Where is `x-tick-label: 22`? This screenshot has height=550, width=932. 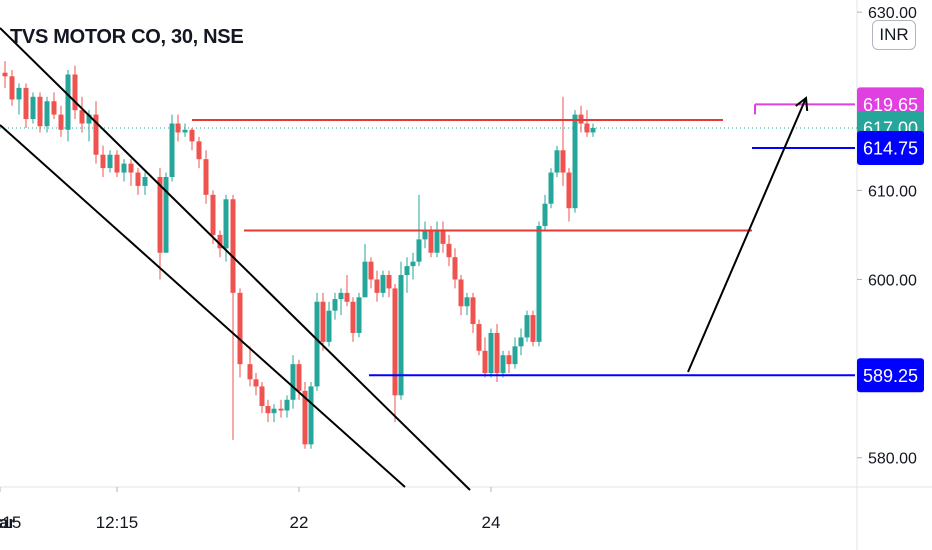 x-tick-label: 22 is located at coordinates (299, 522).